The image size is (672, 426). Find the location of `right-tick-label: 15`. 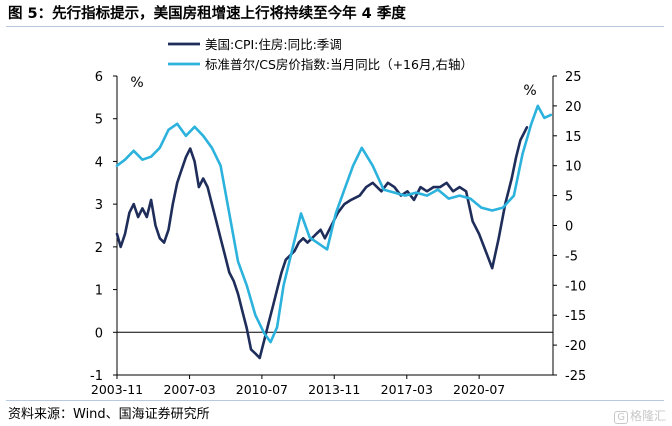

right-tick-label: 15 is located at coordinates (573, 137).